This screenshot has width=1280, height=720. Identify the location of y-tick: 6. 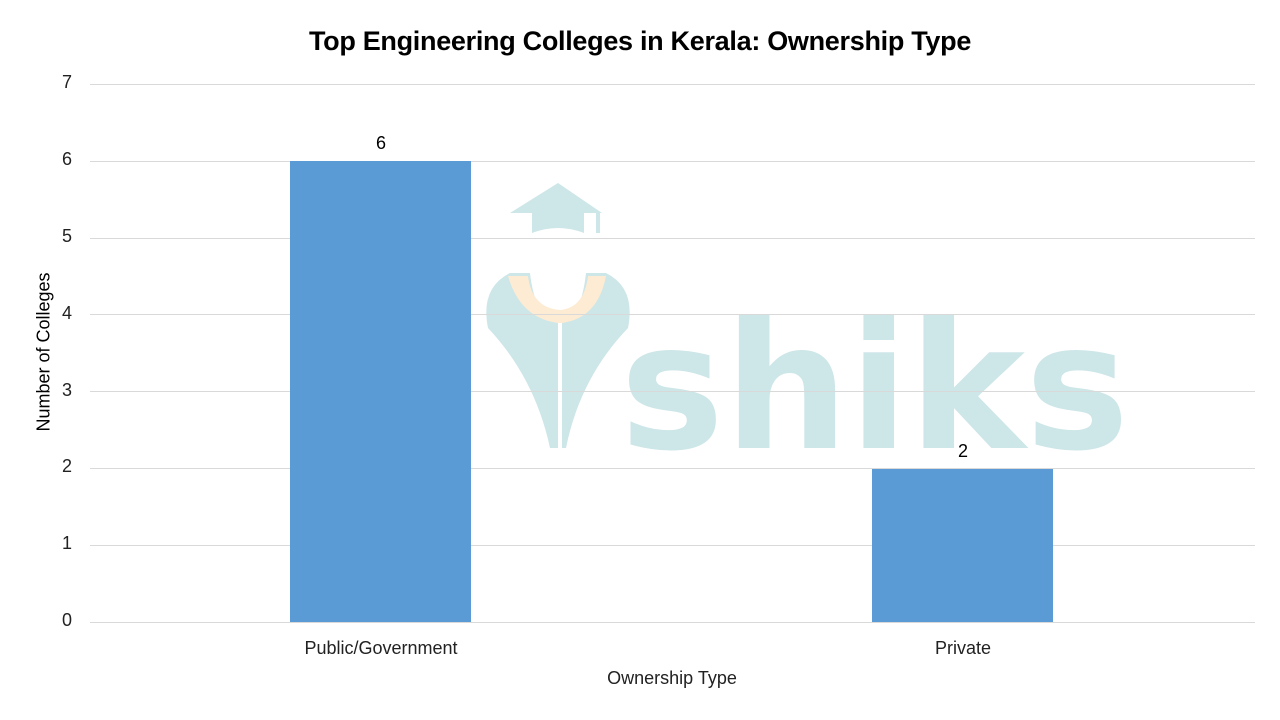
(66, 159).